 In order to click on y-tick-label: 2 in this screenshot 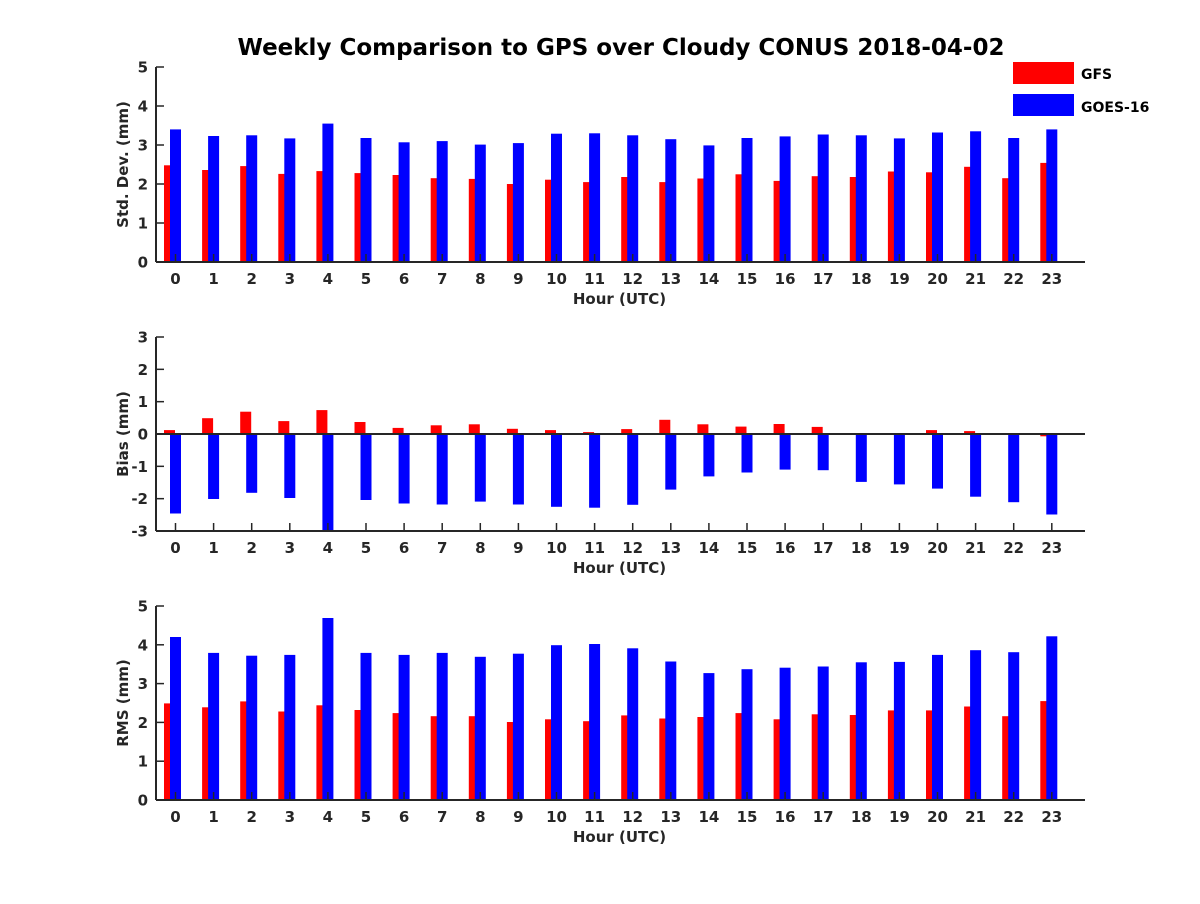, I will do `click(143, 723)`.